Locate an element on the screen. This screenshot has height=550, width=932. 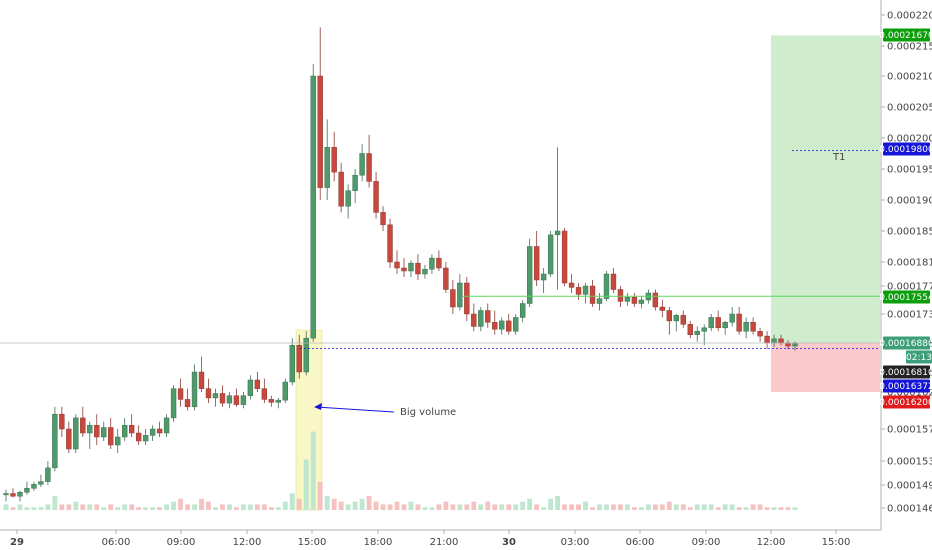
volume-layer is located at coordinates (400, 470).